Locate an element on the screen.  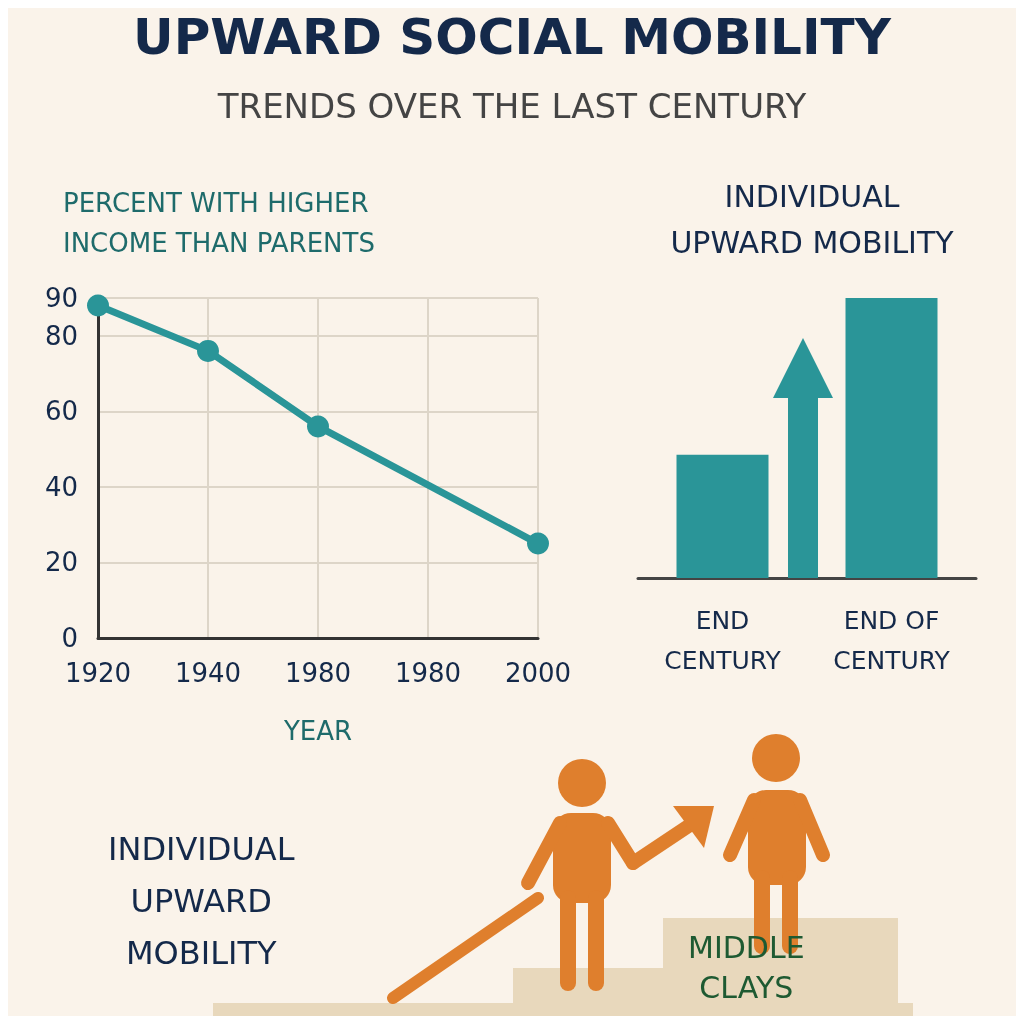
y-tick-label: 60 is located at coordinates (61, 411).